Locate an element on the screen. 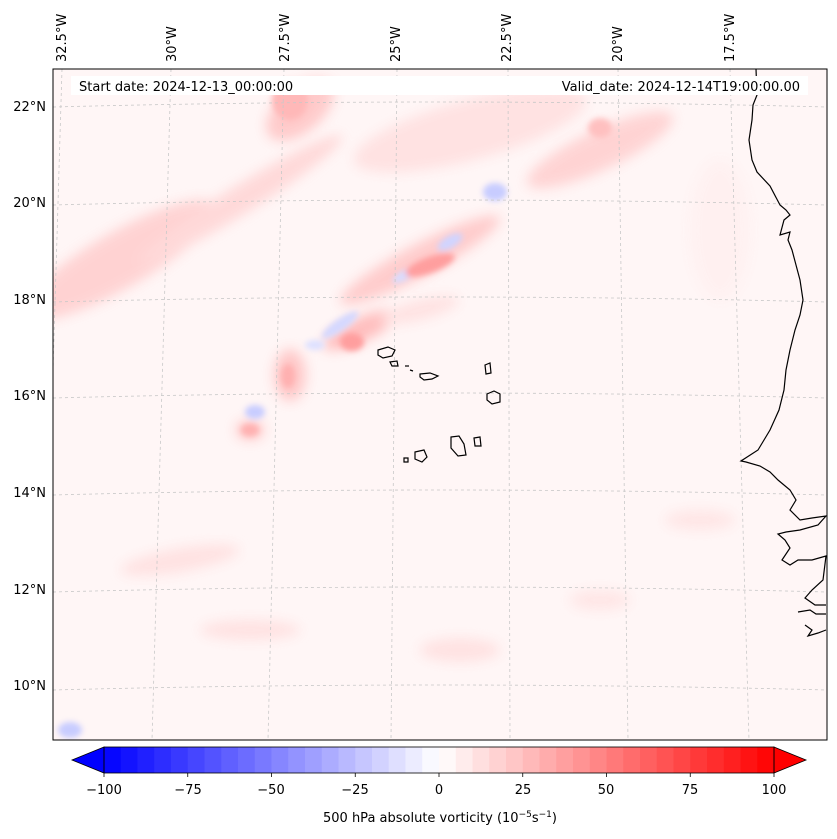 The image size is (837, 839). lat-label: 20°N is located at coordinates (29, 203).